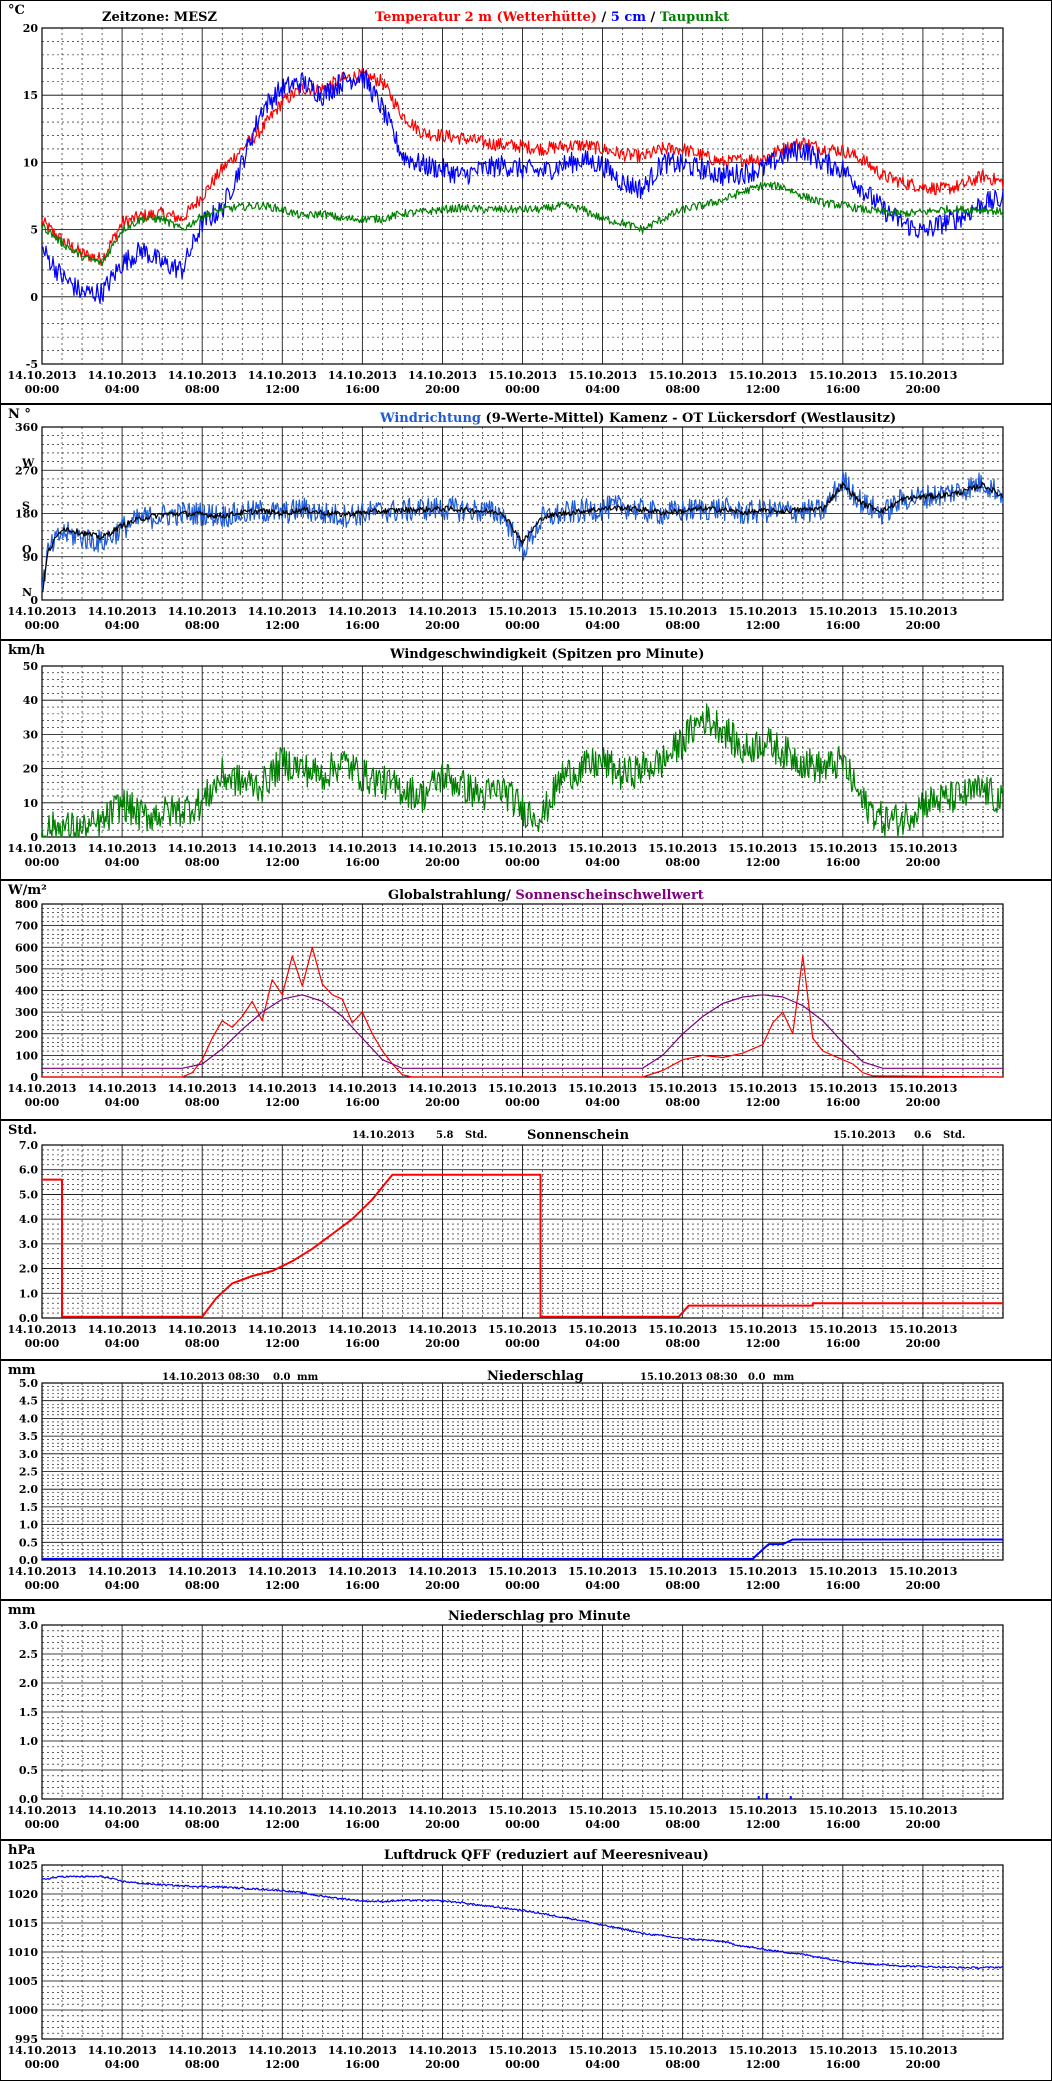 The height and width of the screenshot is (2085, 1052). Describe the element at coordinates (26, 470) in the screenshot. I see `y-tick-label: 270` at that location.